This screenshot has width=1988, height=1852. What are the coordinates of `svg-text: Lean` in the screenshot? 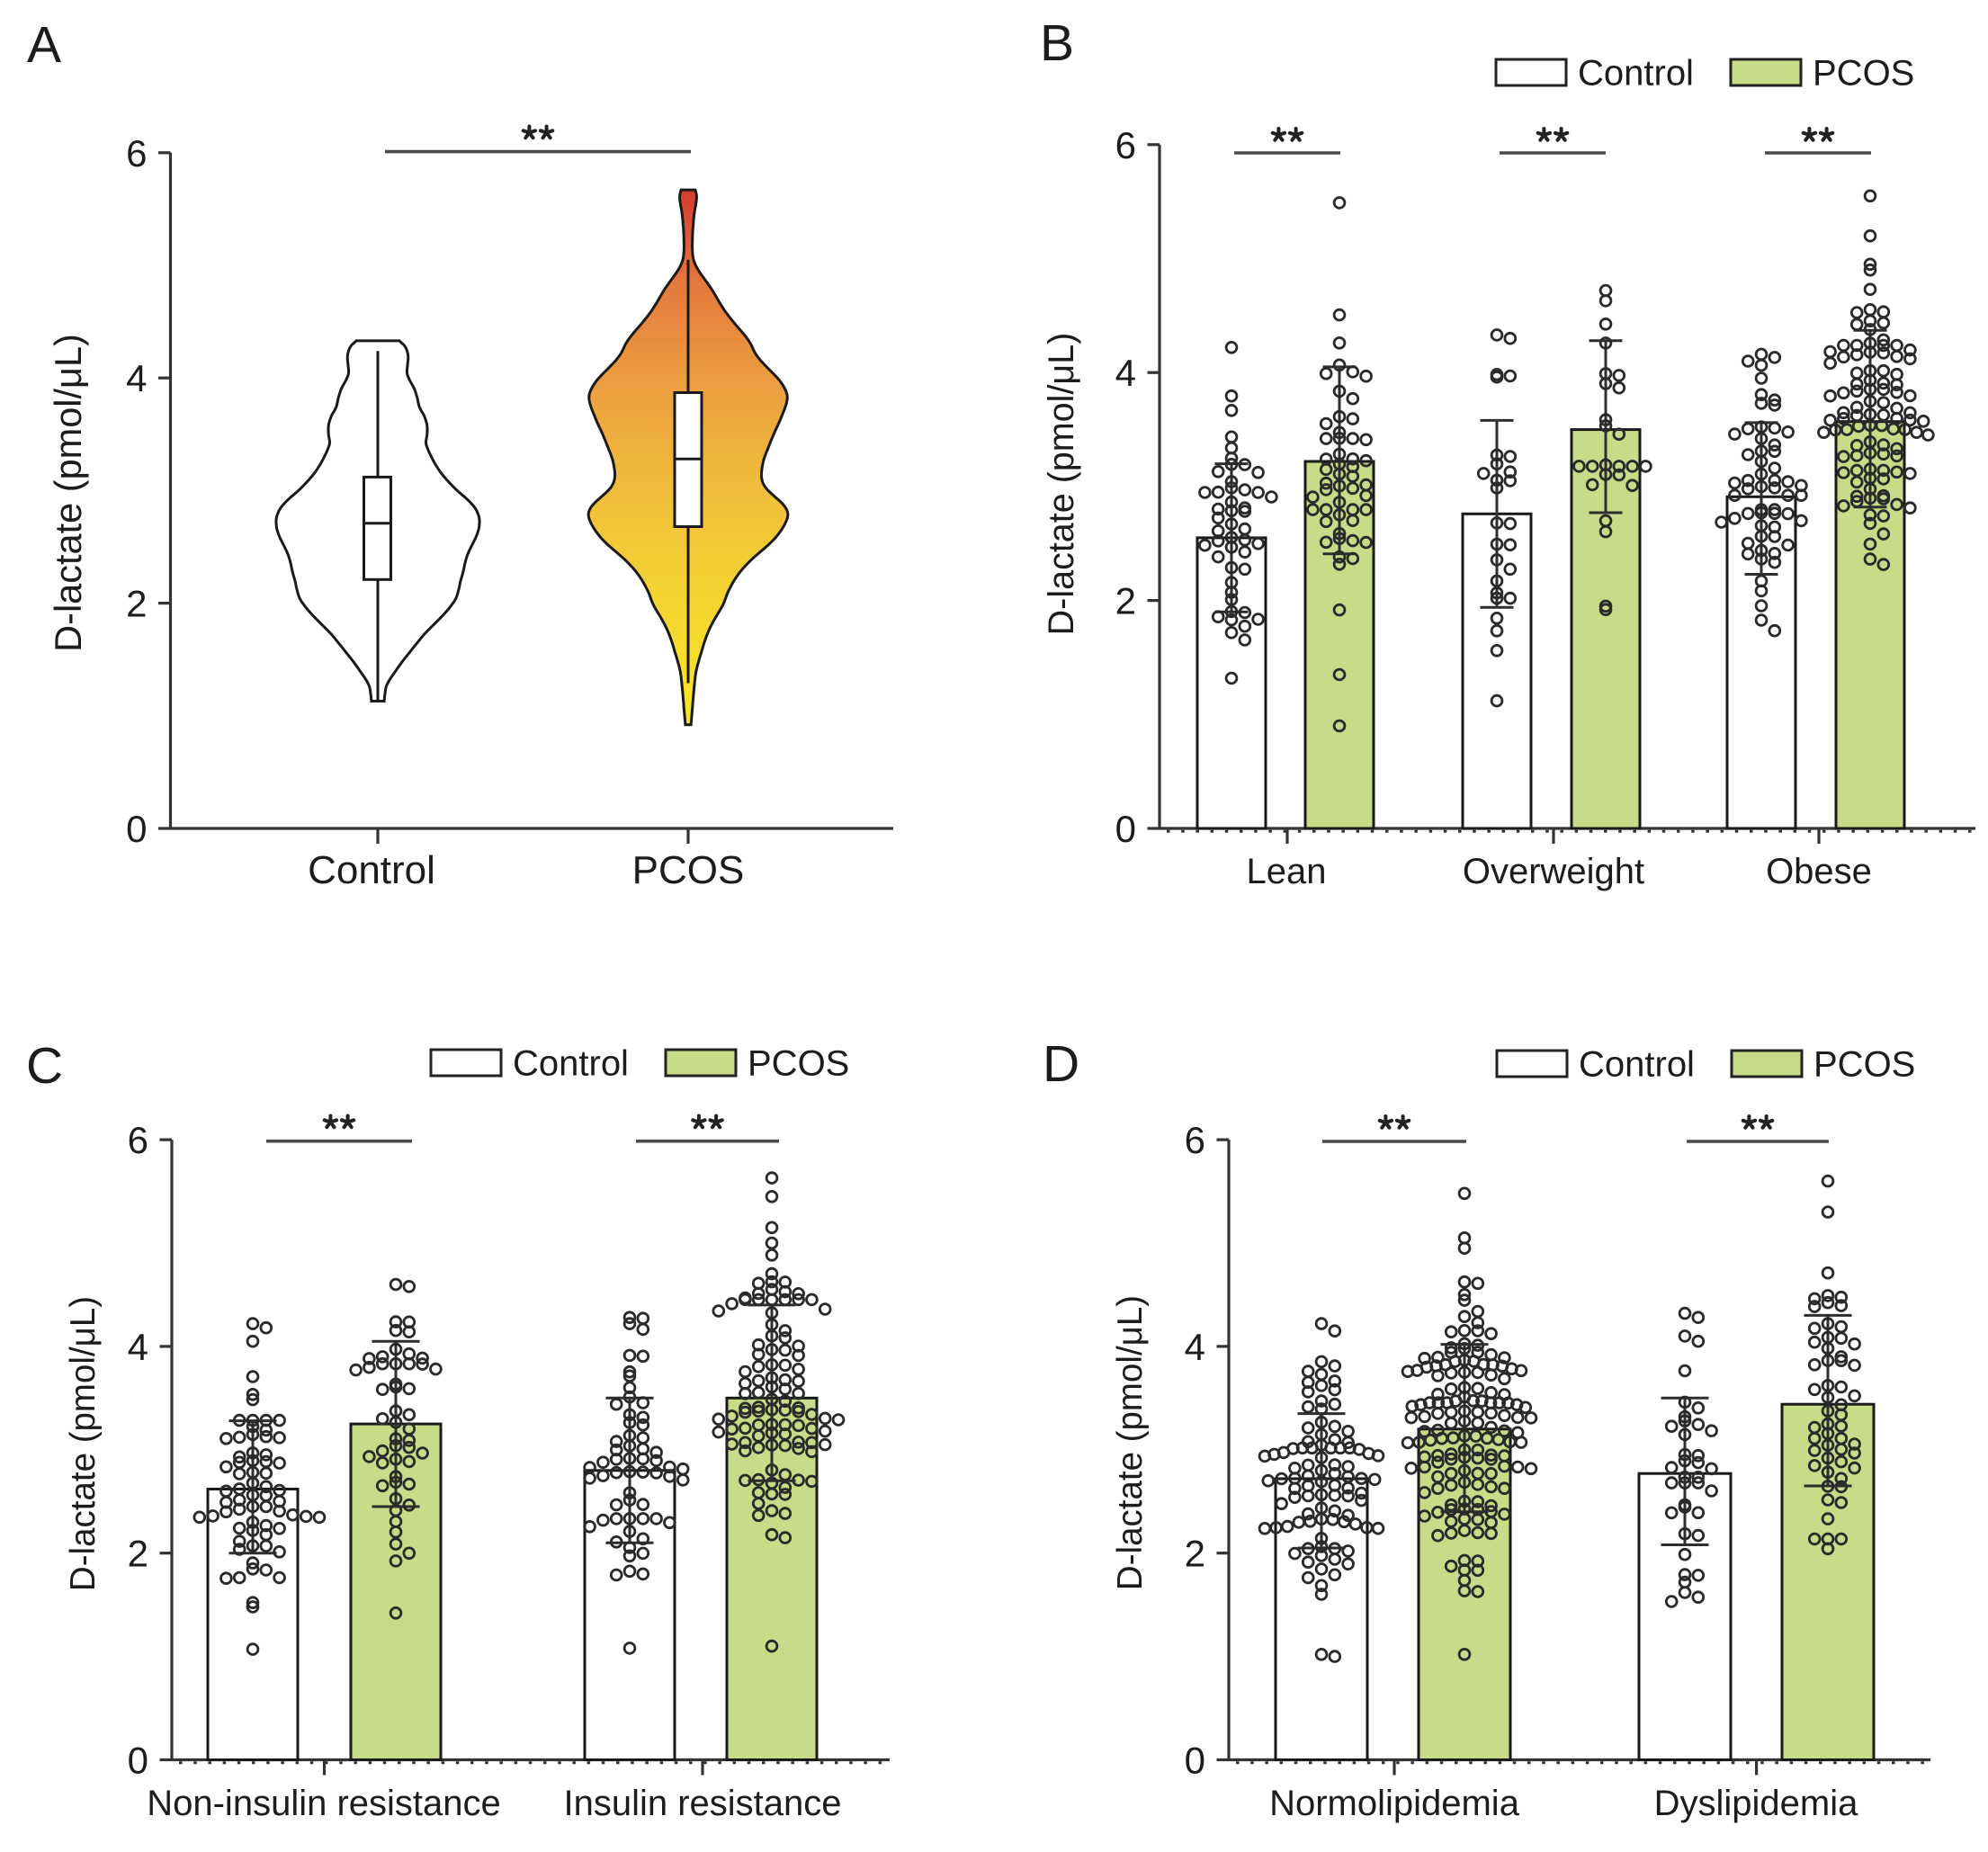 It's located at (1287, 871).